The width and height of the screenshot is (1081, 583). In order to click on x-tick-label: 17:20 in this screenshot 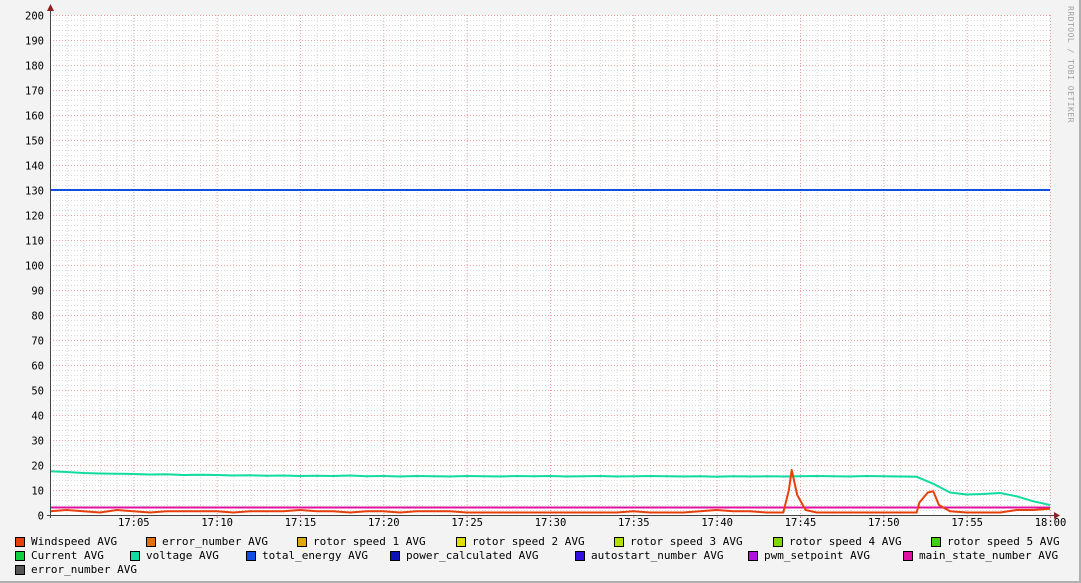, I will do `click(384, 523)`.